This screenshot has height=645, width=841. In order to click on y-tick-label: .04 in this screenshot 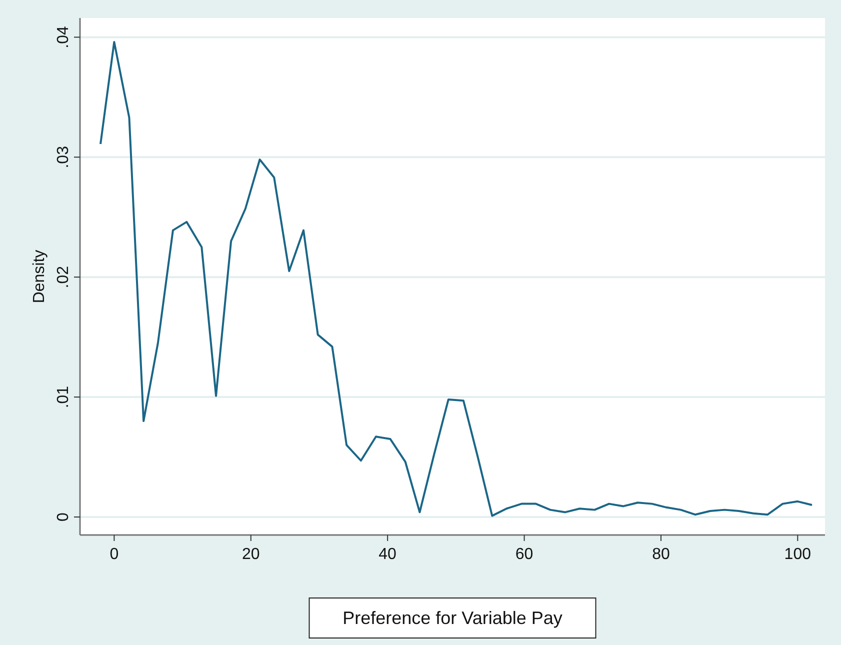, I will do `click(63, 37)`.